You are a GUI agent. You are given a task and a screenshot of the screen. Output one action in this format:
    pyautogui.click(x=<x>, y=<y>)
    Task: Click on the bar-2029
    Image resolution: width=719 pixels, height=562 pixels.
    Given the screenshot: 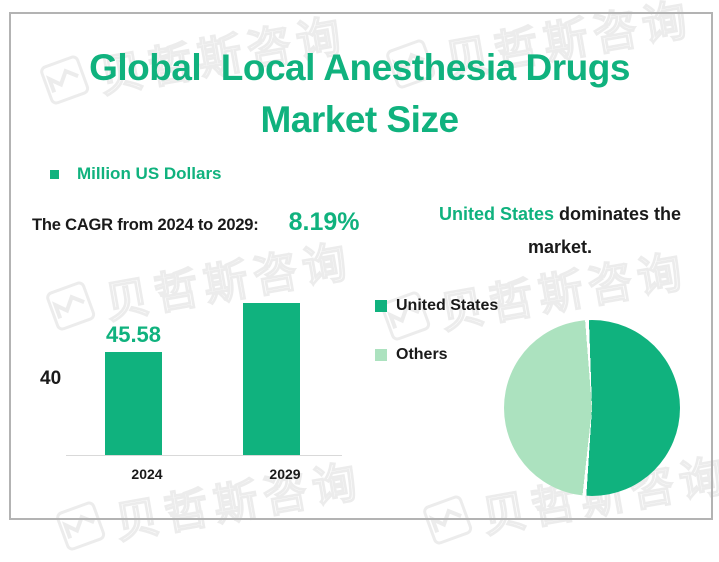 What is the action you would take?
    pyautogui.click(x=271, y=379)
    